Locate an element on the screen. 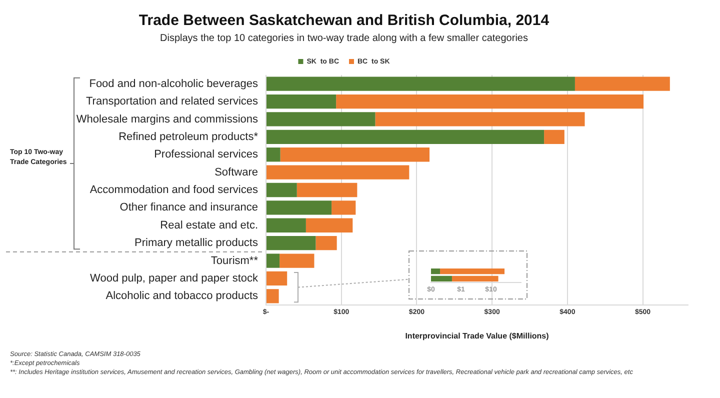  y-tick-label: Refined petroleum products* is located at coordinates (188, 136).